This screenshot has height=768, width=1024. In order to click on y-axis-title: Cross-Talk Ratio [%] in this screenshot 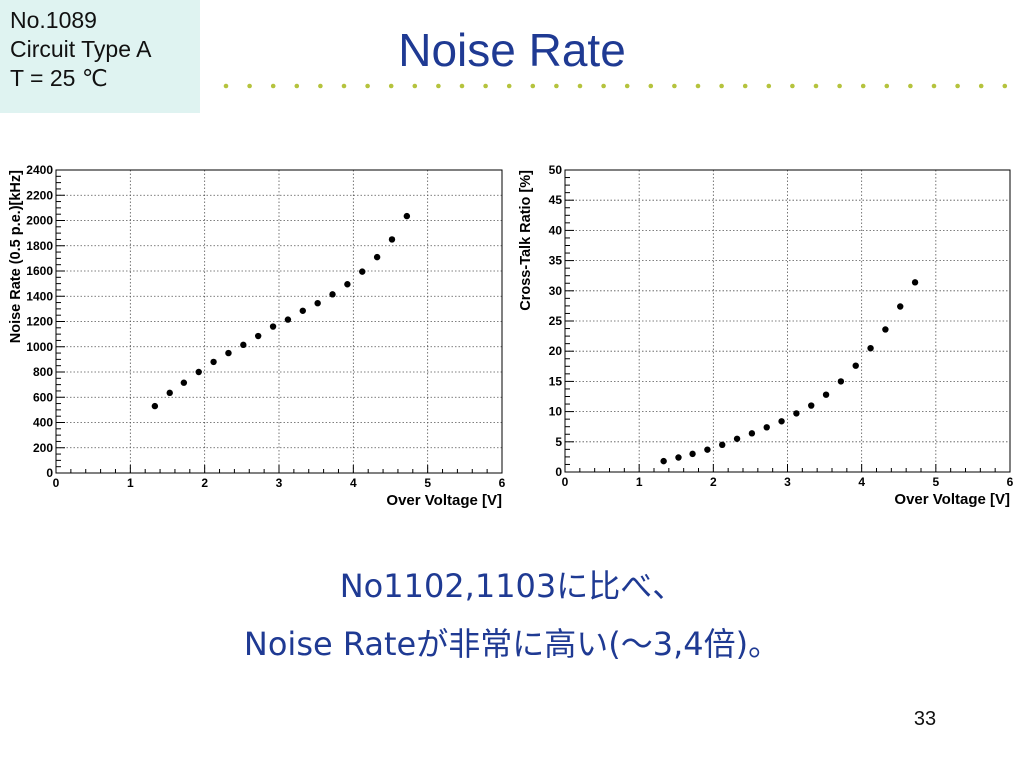, I will do `click(526, 240)`.